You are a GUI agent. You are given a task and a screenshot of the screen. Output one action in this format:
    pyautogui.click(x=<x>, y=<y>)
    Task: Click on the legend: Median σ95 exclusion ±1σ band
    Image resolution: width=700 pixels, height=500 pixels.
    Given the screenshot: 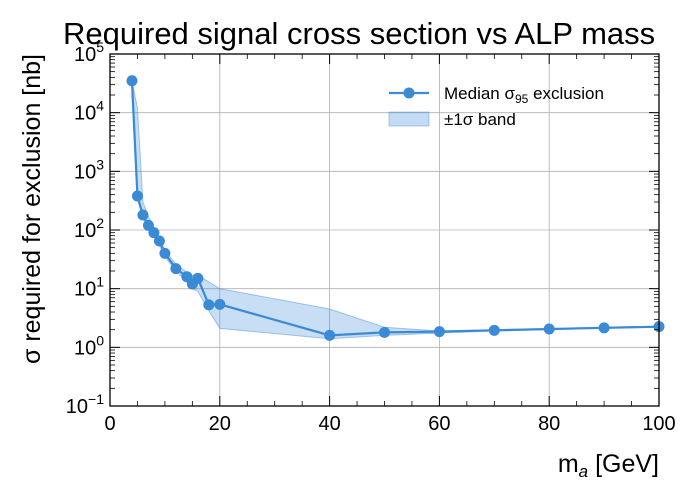 What is the action you would take?
    pyautogui.click(x=496, y=106)
    